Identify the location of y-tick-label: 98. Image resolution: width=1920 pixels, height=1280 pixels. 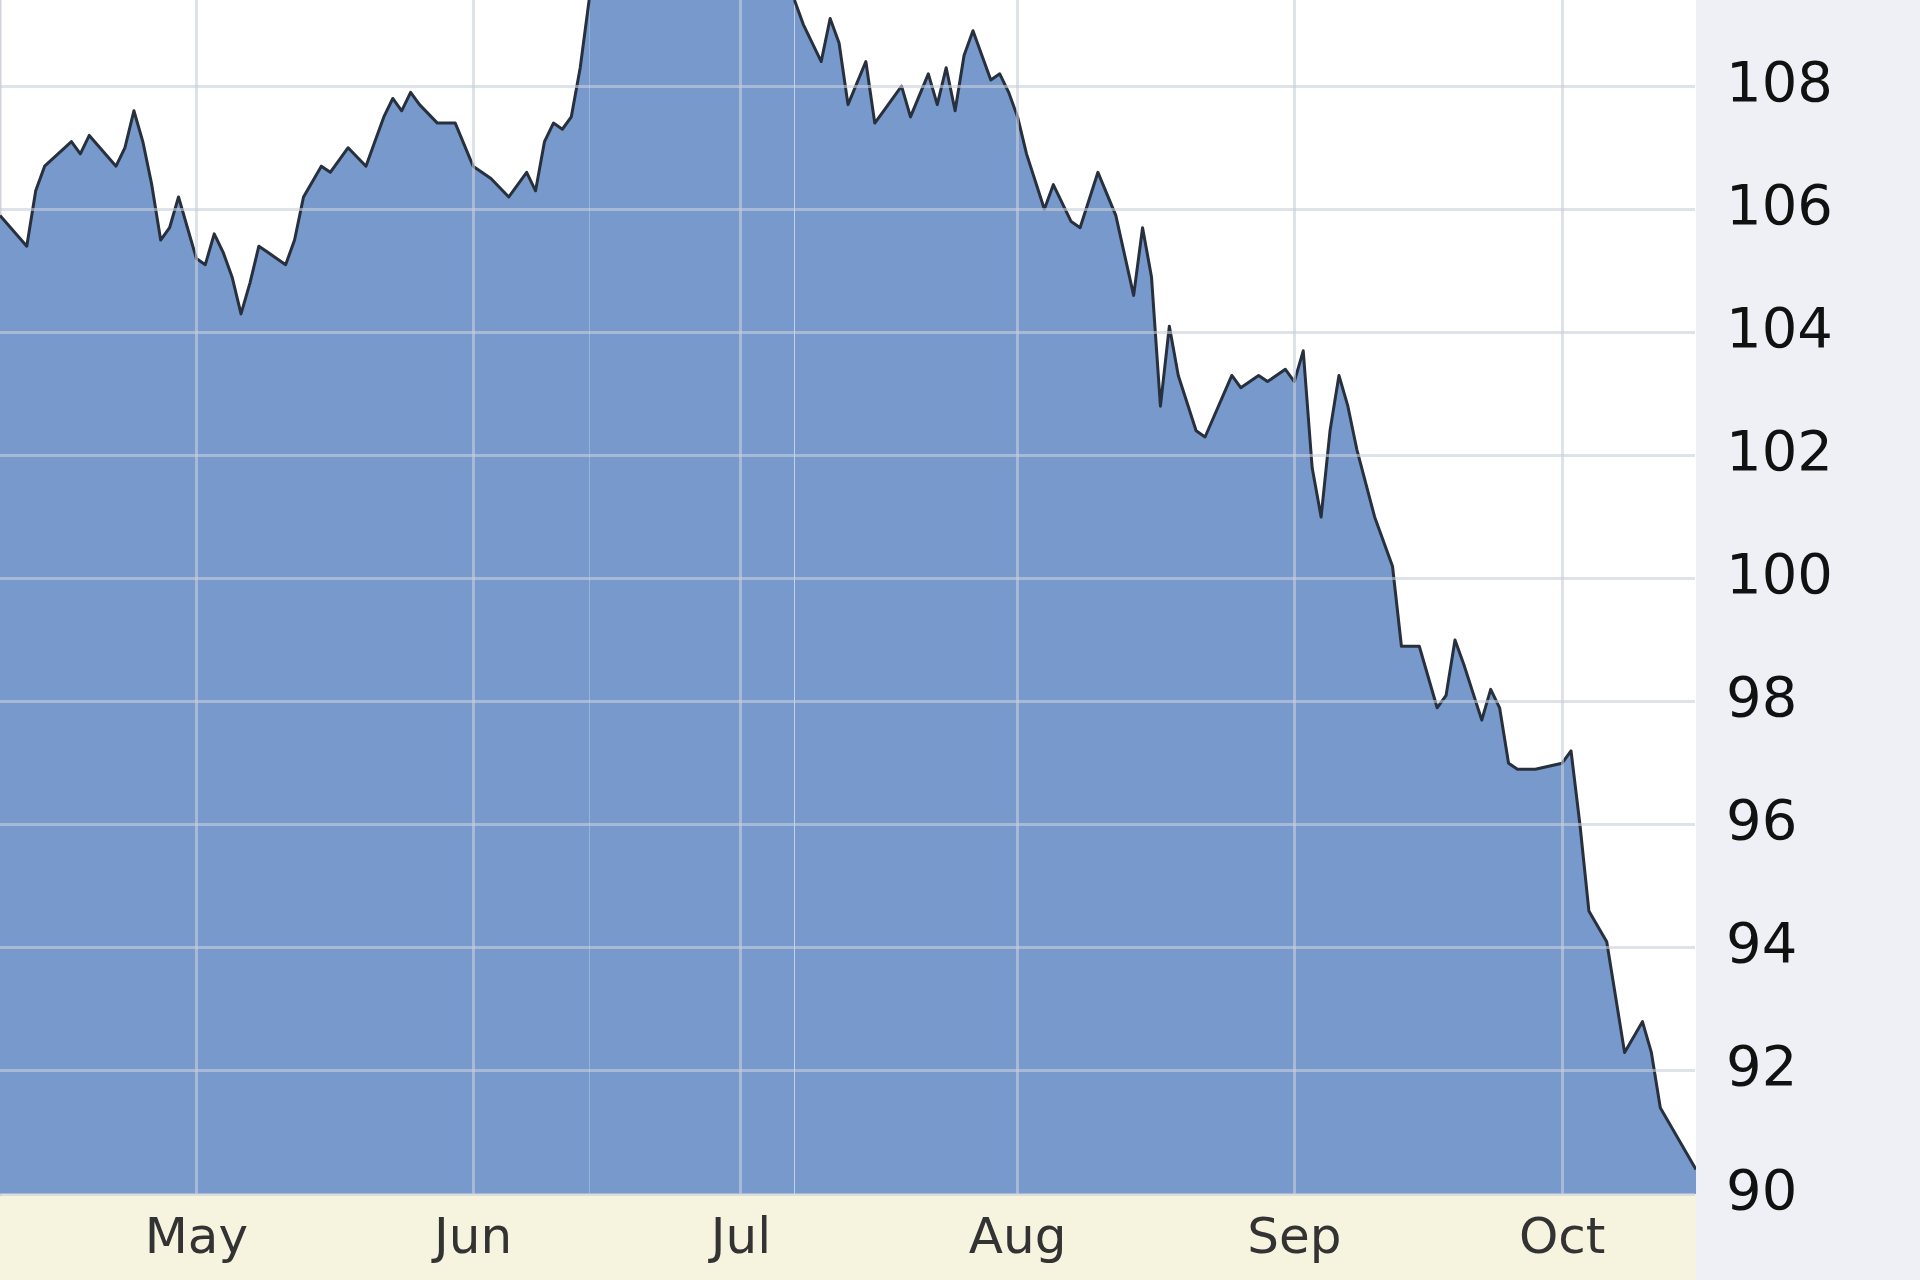
(1762, 697).